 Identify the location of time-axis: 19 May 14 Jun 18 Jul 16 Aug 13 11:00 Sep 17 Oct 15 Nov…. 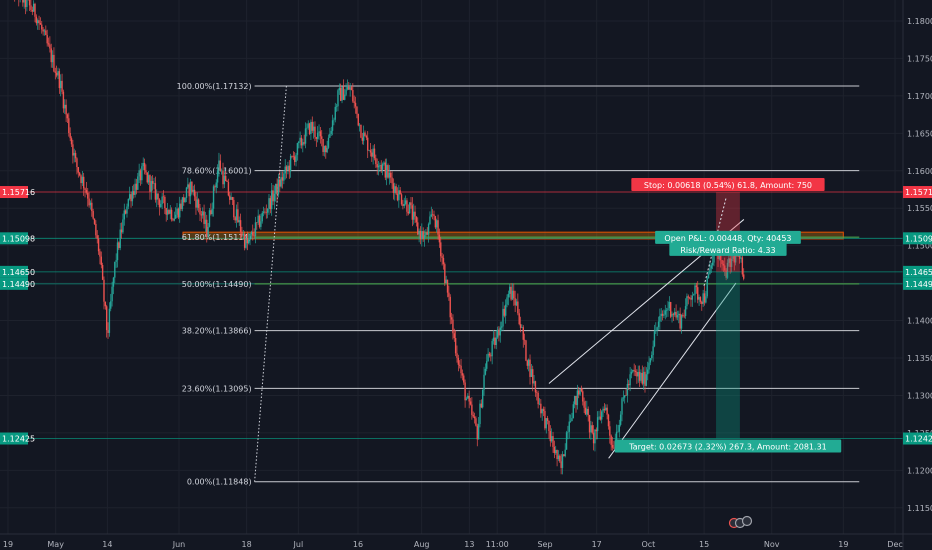
(466, 541).